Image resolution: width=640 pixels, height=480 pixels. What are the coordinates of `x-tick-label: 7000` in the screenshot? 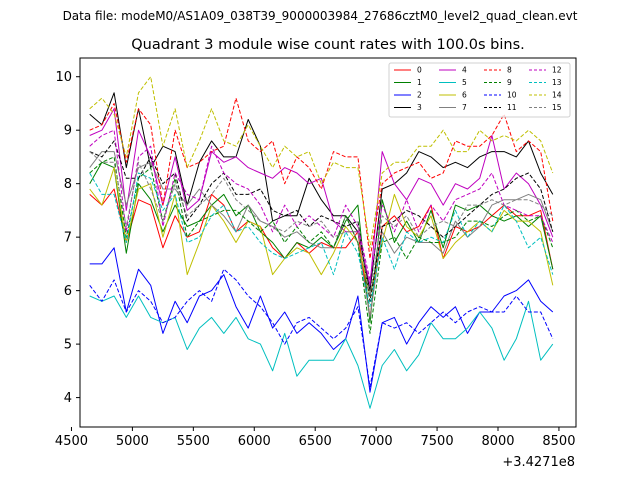 It's located at (376, 441).